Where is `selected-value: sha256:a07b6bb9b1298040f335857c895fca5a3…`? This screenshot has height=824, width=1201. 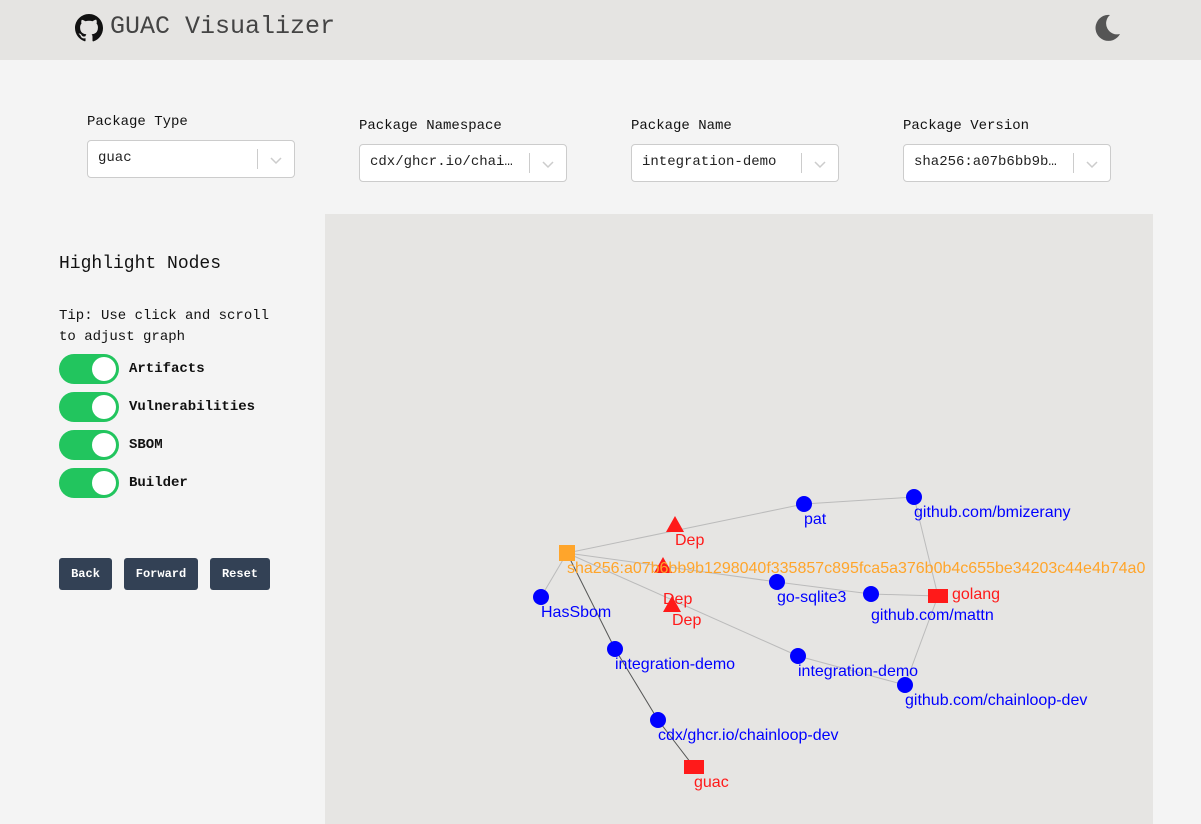 selected-value: sha256:a07b6bb9b1298040f335857c895fca5a3… is located at coordinates (989, 162).